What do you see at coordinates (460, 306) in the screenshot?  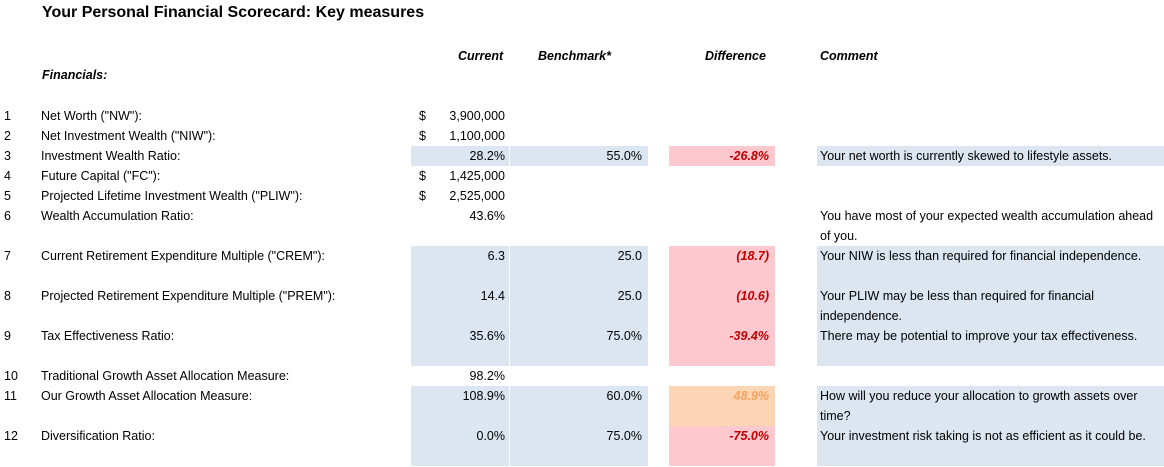 I see `current-cell: 14.4` at bounding box center [460, 306].